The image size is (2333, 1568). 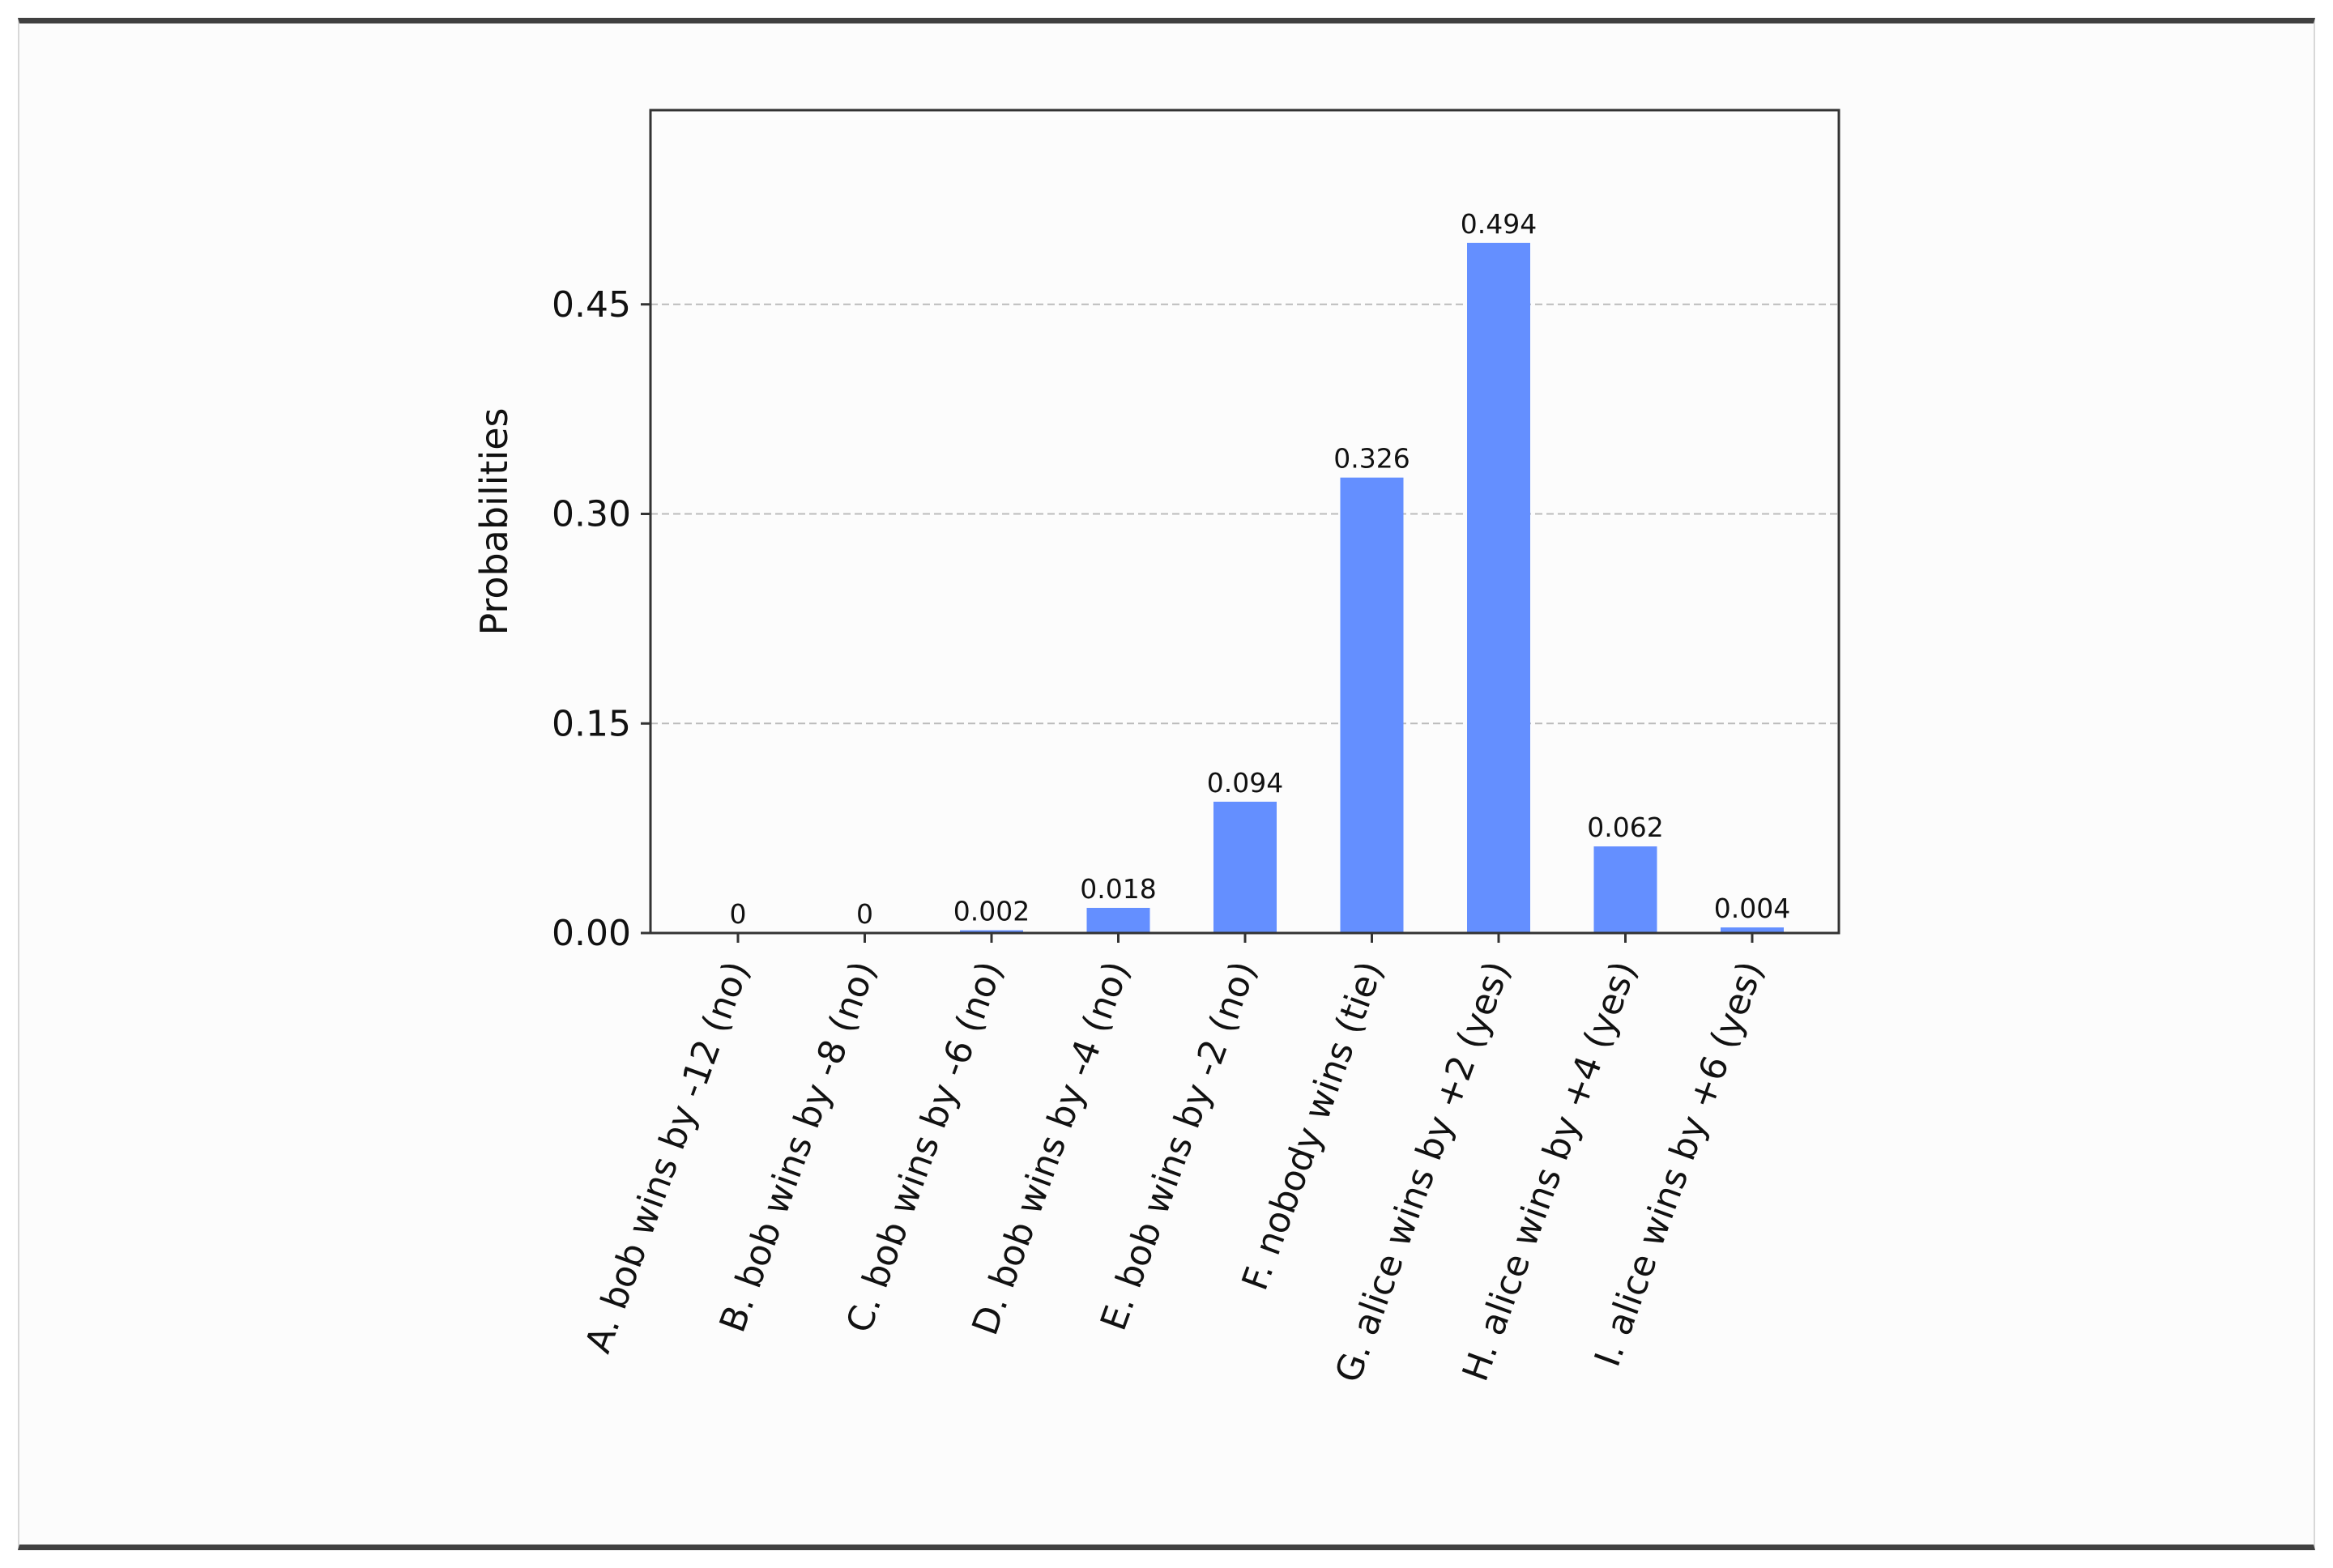 I want to click on grid-lines, so click(x=1244, y=514).